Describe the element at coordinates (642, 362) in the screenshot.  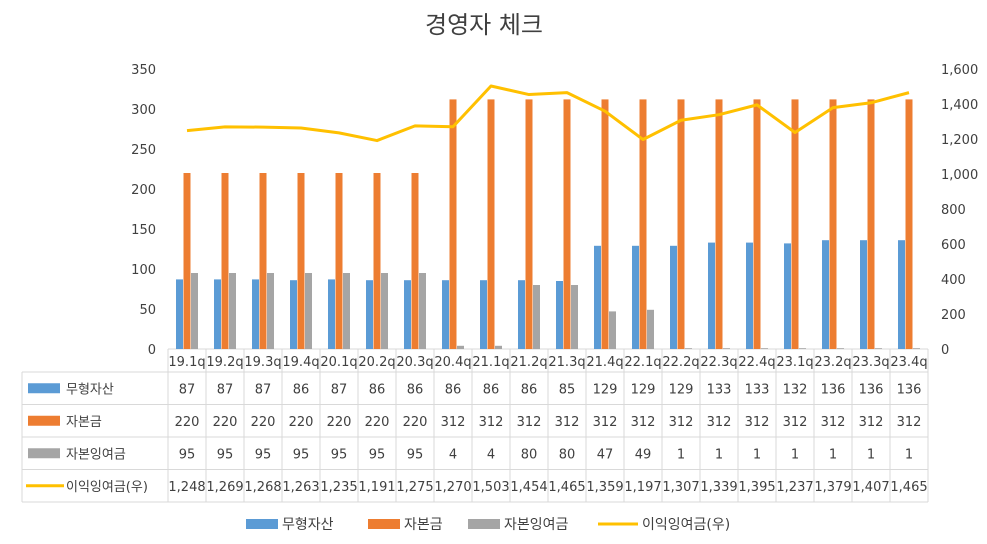
I see `x-tick-label: 22.1q` at that location.